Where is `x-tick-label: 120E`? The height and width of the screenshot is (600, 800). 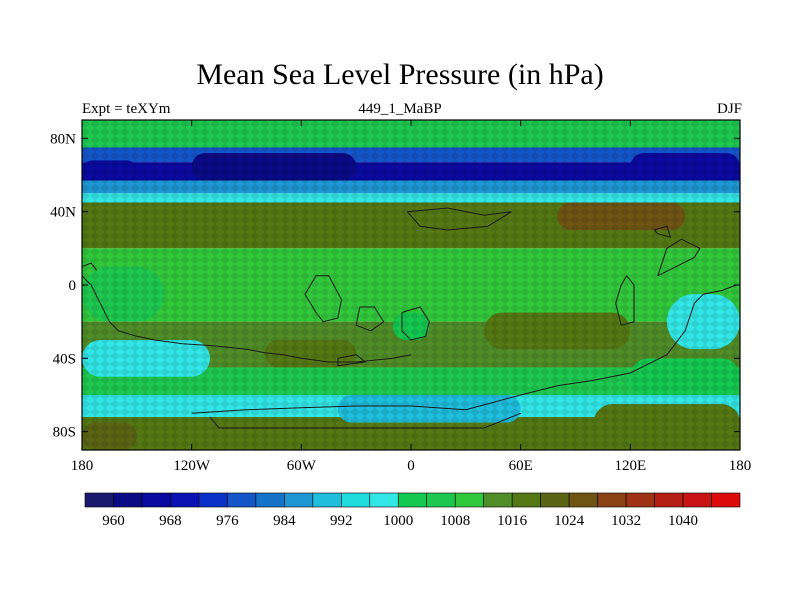 x-tick-label: 120E is located at coordinates (630, 466).